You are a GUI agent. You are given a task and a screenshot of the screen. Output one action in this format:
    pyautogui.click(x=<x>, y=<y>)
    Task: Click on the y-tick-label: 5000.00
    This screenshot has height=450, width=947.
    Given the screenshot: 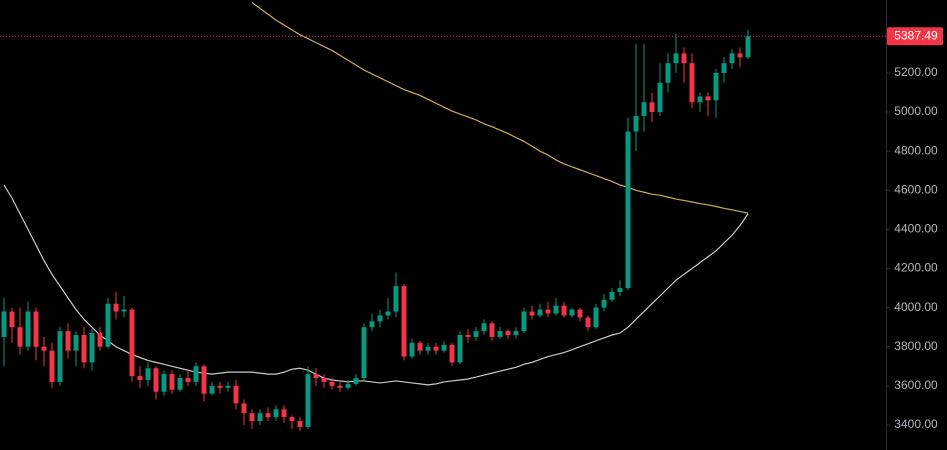 What is the action you would take?
    pyautogui.click(x=916, y=111)
    